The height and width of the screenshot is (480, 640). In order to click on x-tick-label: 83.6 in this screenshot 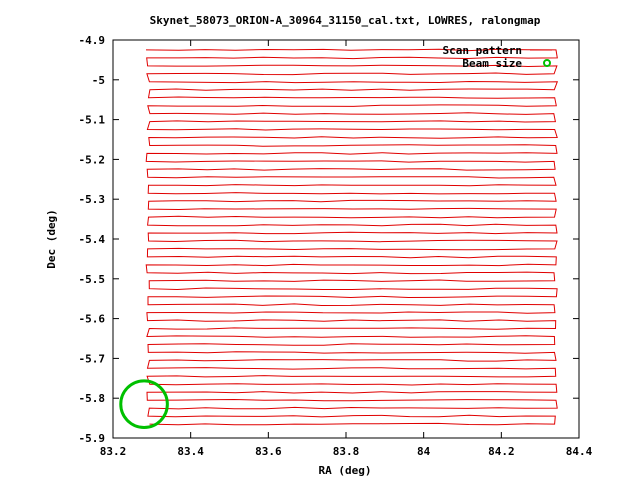, I will do `click(268, 451)`.